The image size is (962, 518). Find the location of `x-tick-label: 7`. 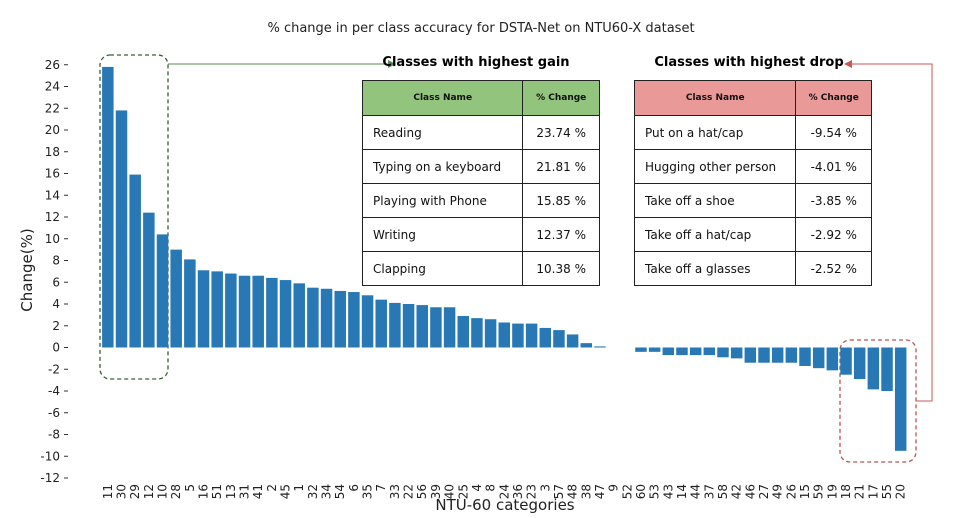

x-tick-label: 7 is located at coordinates (381, 488).